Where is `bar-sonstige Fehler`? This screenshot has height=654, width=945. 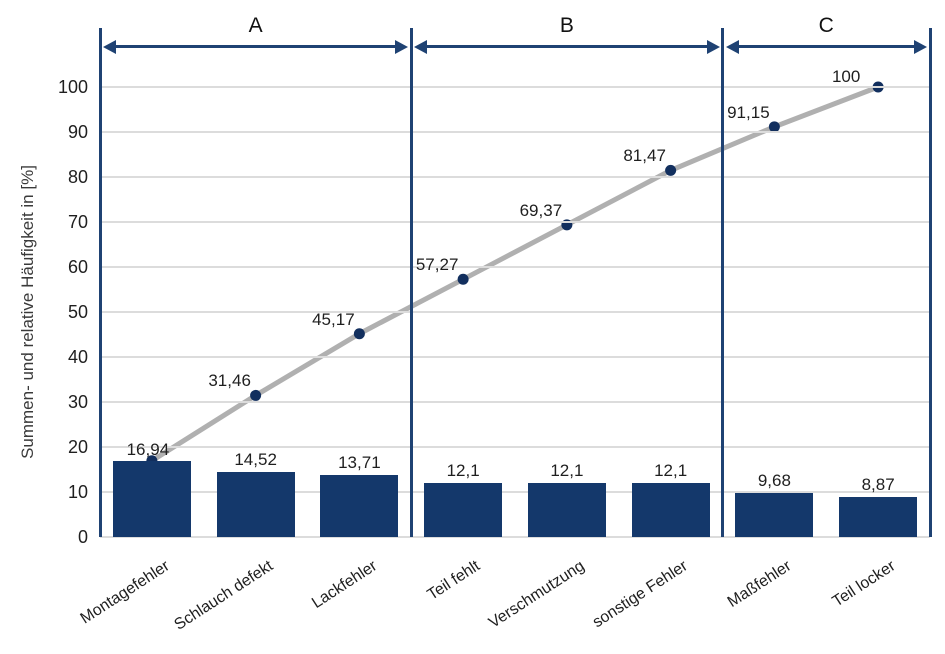
bar-sonstige Fehler is located at coordinates (670, 509).